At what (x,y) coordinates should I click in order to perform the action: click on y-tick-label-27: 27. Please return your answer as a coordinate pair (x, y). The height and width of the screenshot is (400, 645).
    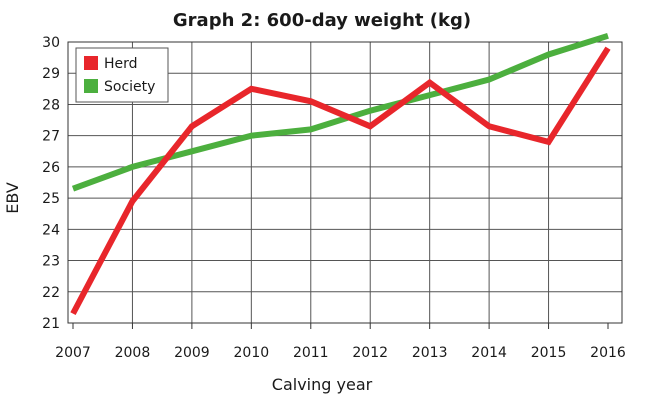
    Looking at the image, I should click on (51, 137).